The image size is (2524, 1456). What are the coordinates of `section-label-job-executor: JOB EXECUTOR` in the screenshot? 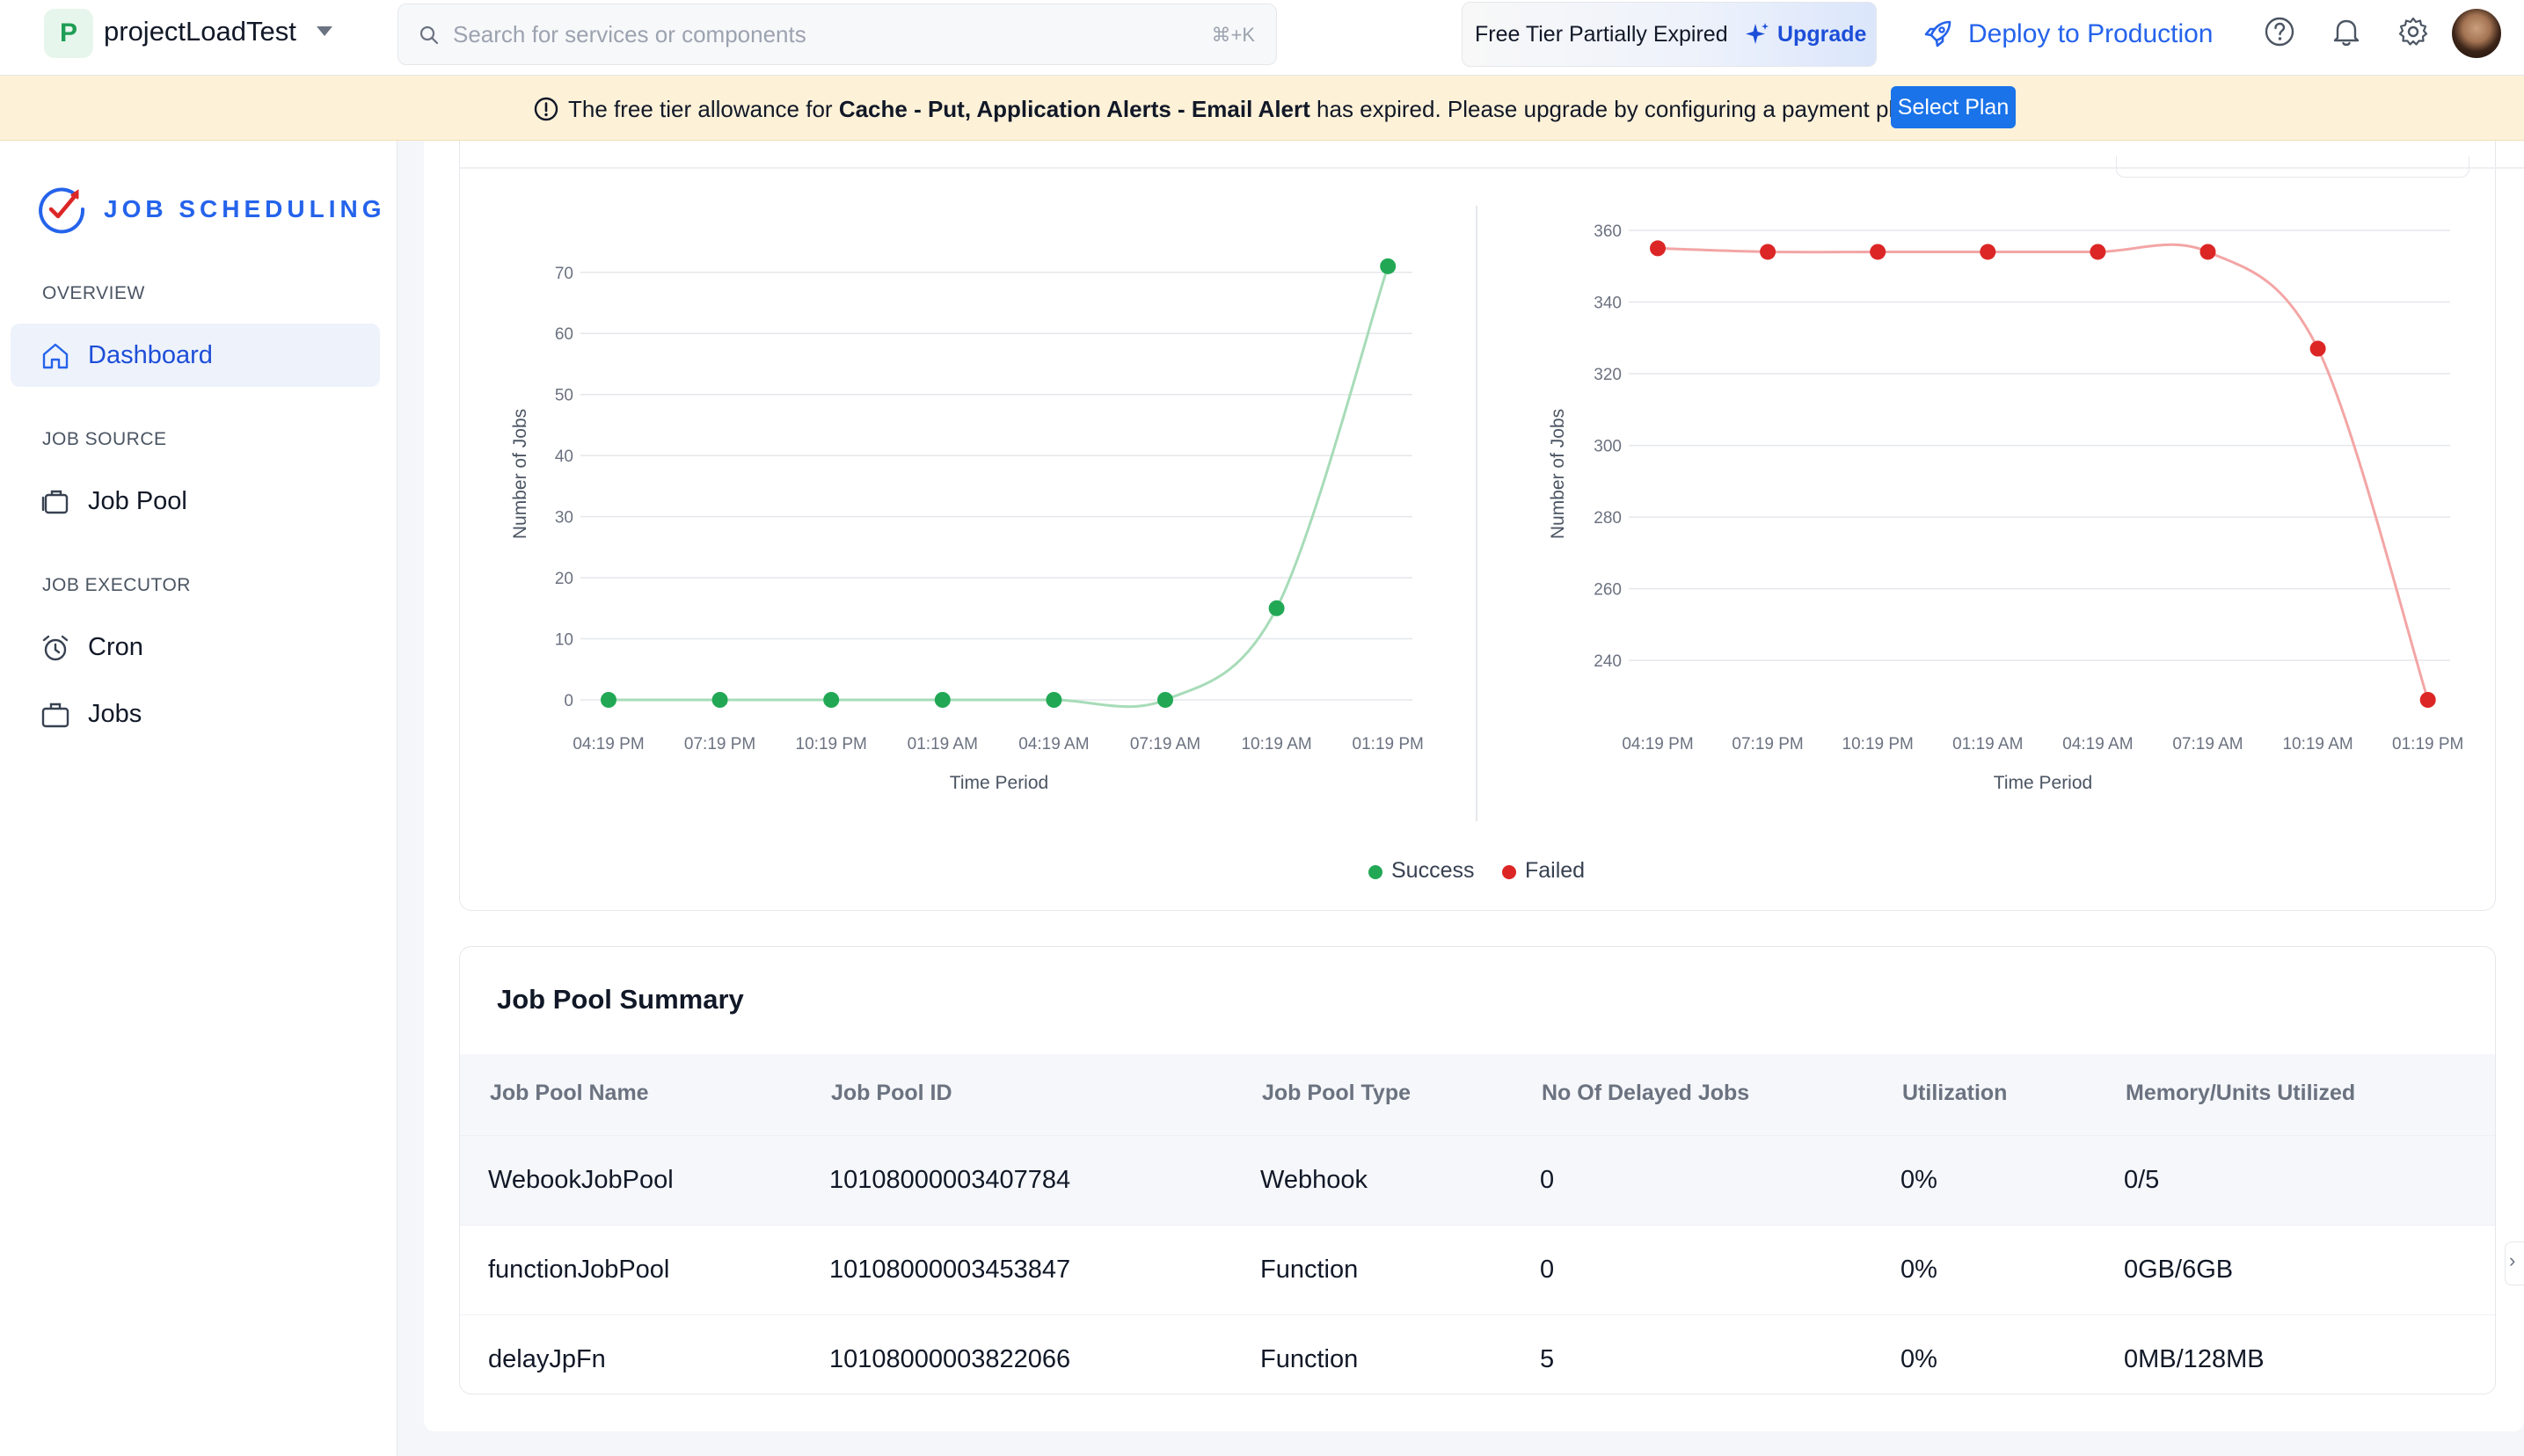 It's located at (117, 585).